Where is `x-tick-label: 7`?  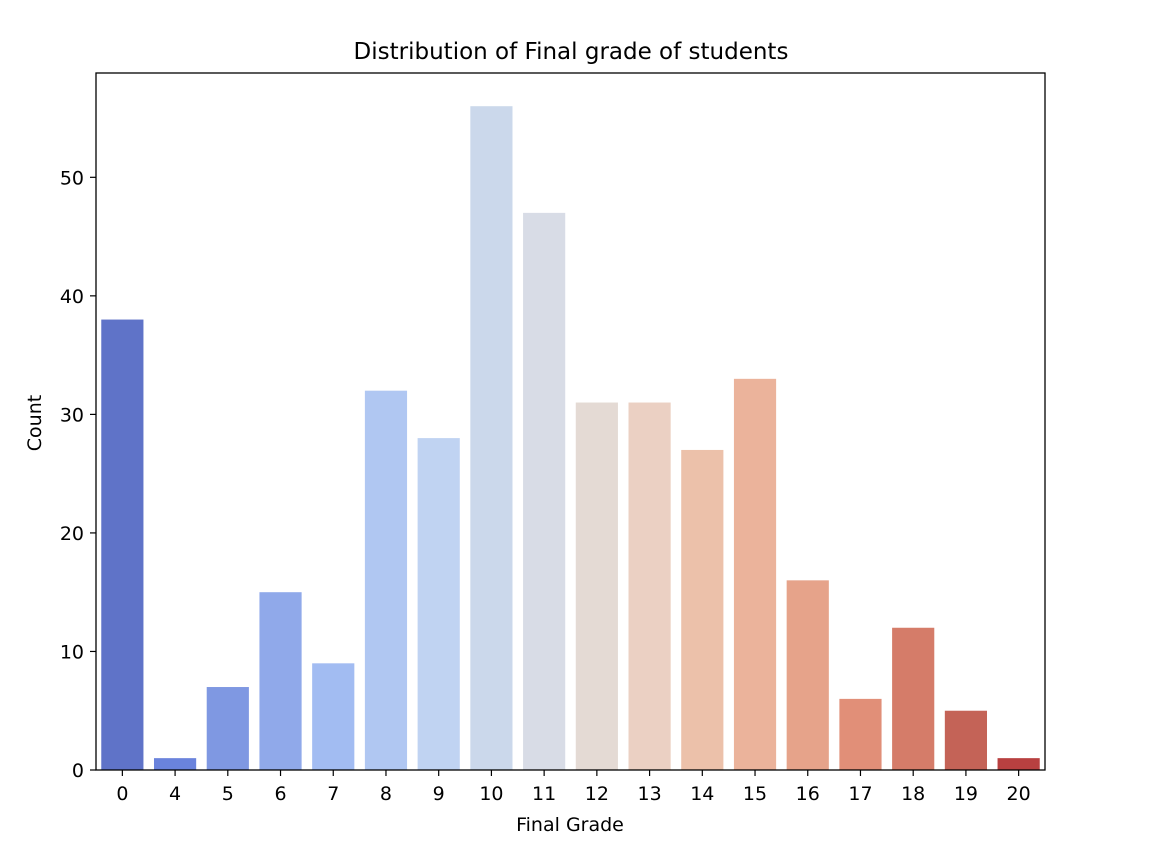
x-tick-label: 7 is located at coordinates (333, 794).